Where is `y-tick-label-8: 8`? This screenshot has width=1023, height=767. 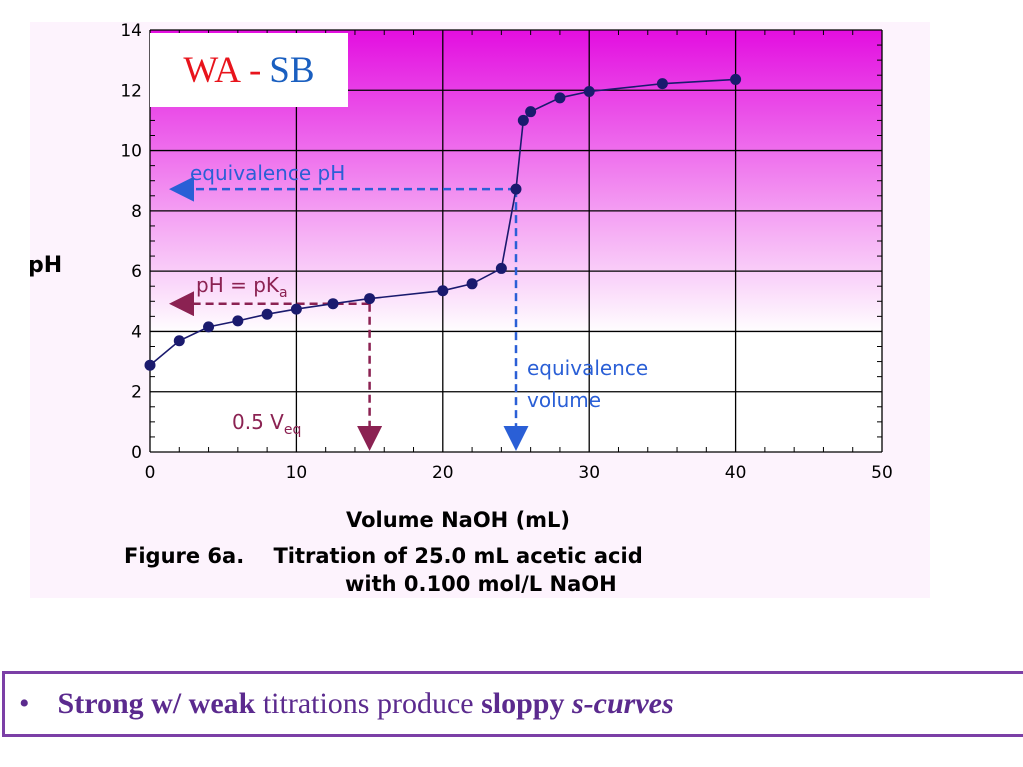 y-tick-label-8: 8 is located at coordinates (136, 212).